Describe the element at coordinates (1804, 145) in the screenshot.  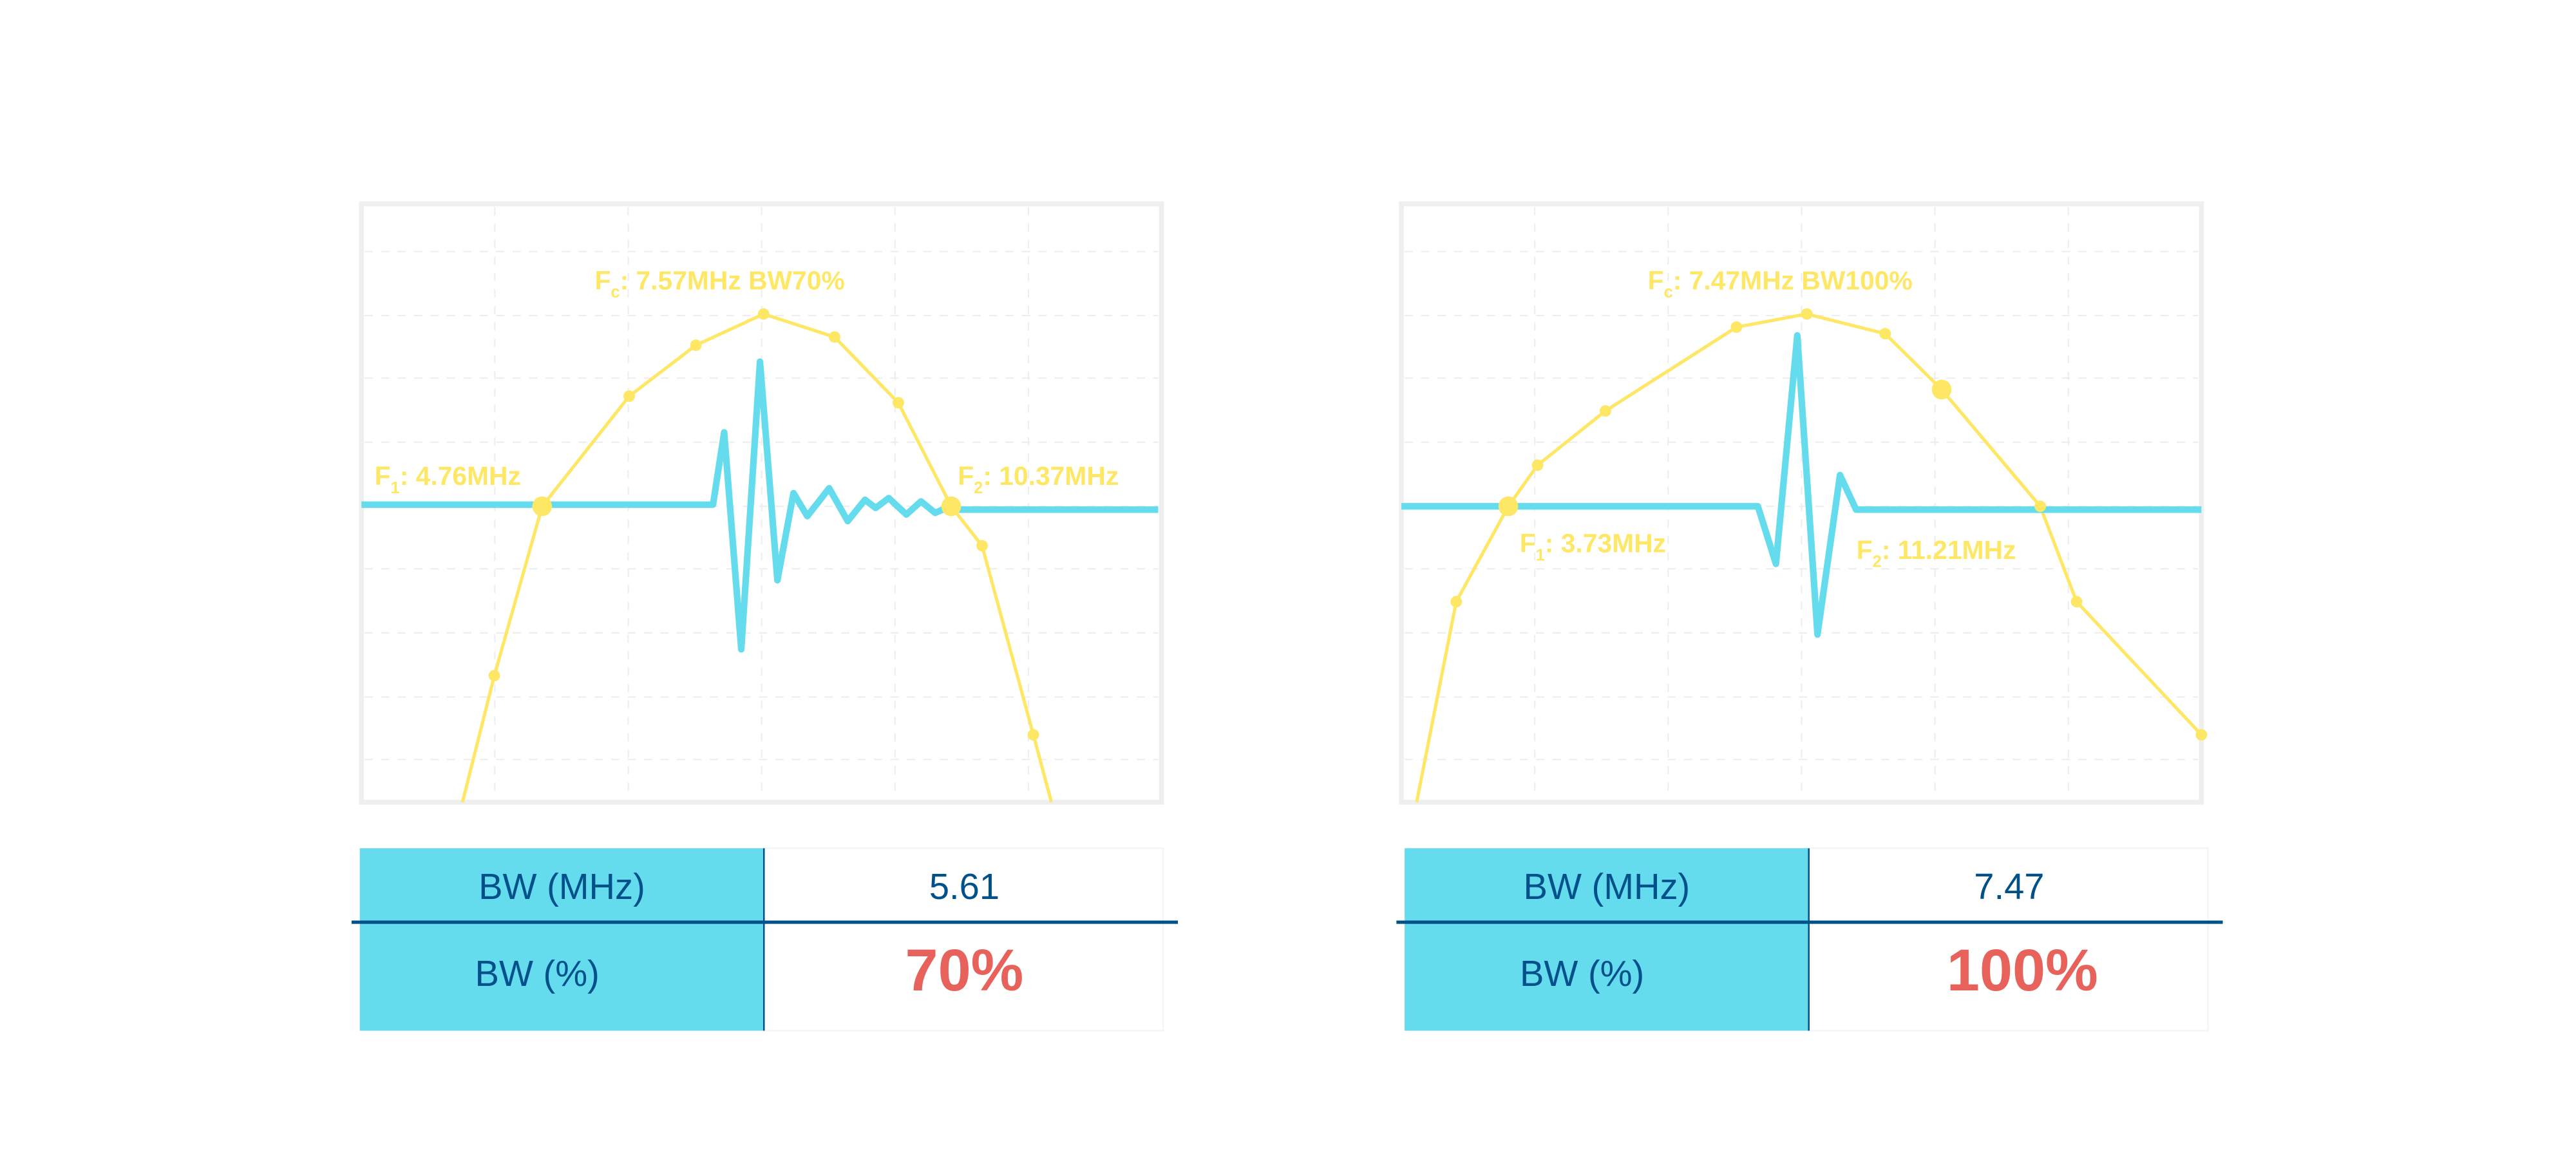
I see `panel-title: CMUT linear array` at that location.